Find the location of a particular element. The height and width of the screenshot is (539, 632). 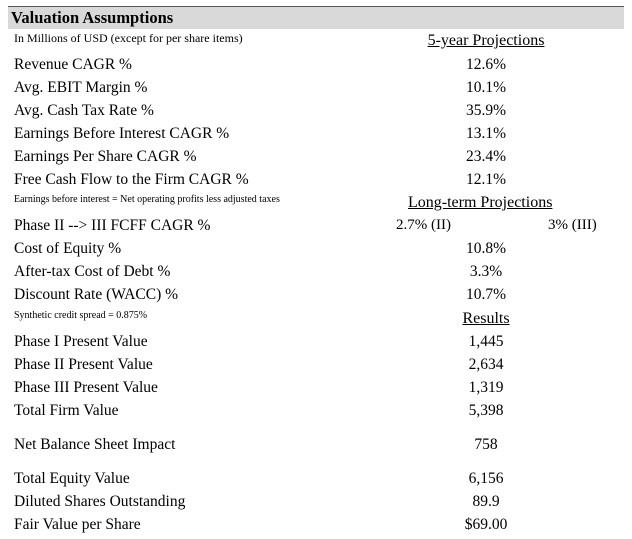

row-label: Phase II Present Value is located at coordinates (83, 364).